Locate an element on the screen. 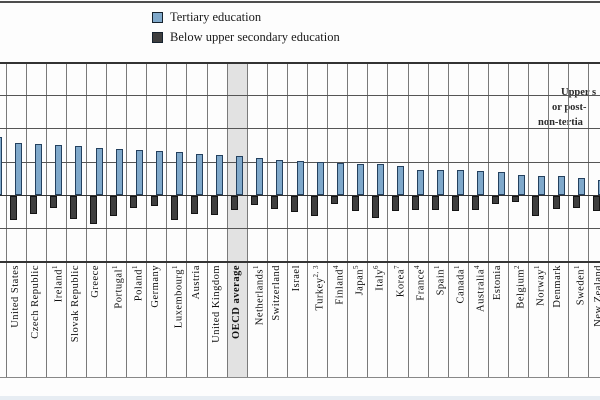  legend-item-below-secondary: Below upper secondary education is located at coordinates (246, 37).